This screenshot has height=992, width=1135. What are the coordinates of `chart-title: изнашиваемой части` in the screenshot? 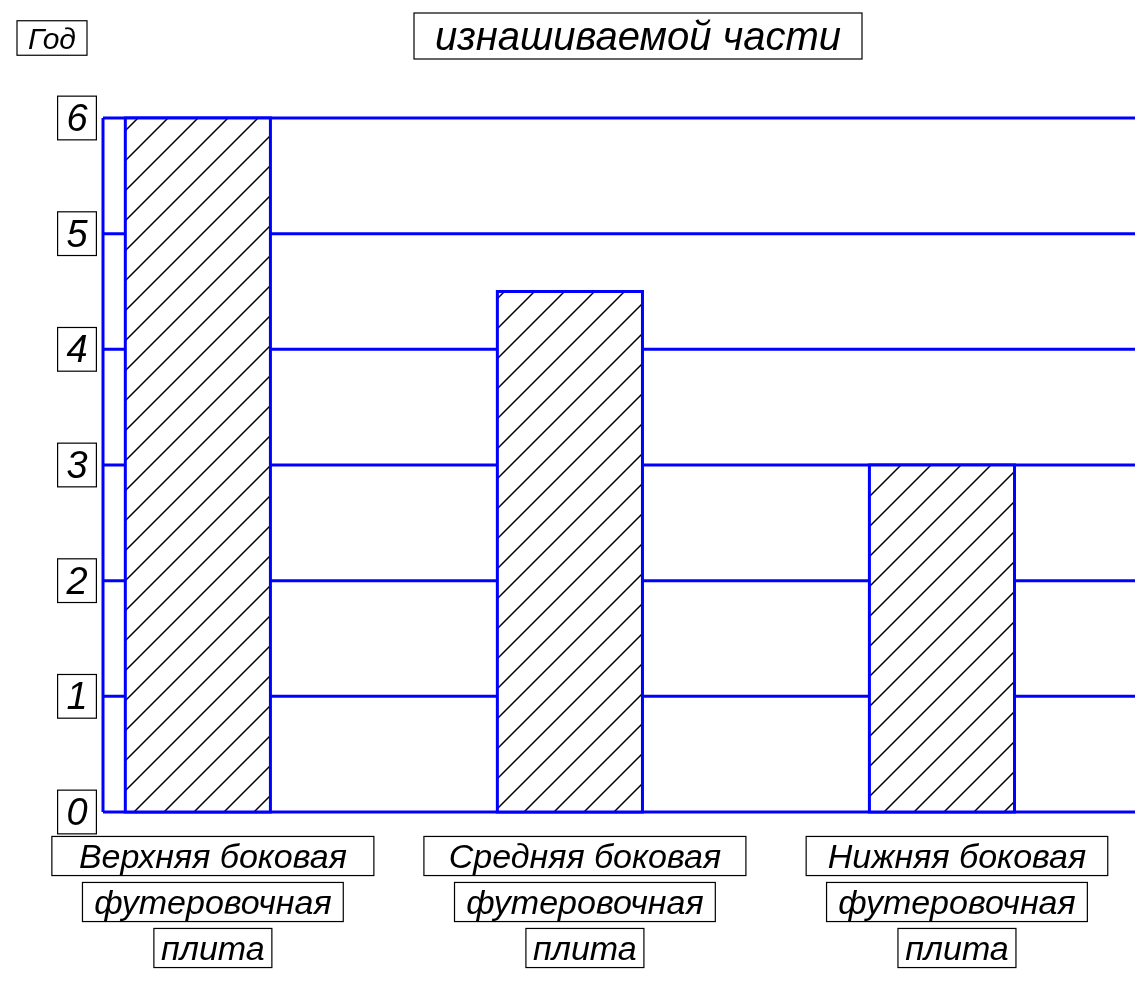 It's located at (638, 36).